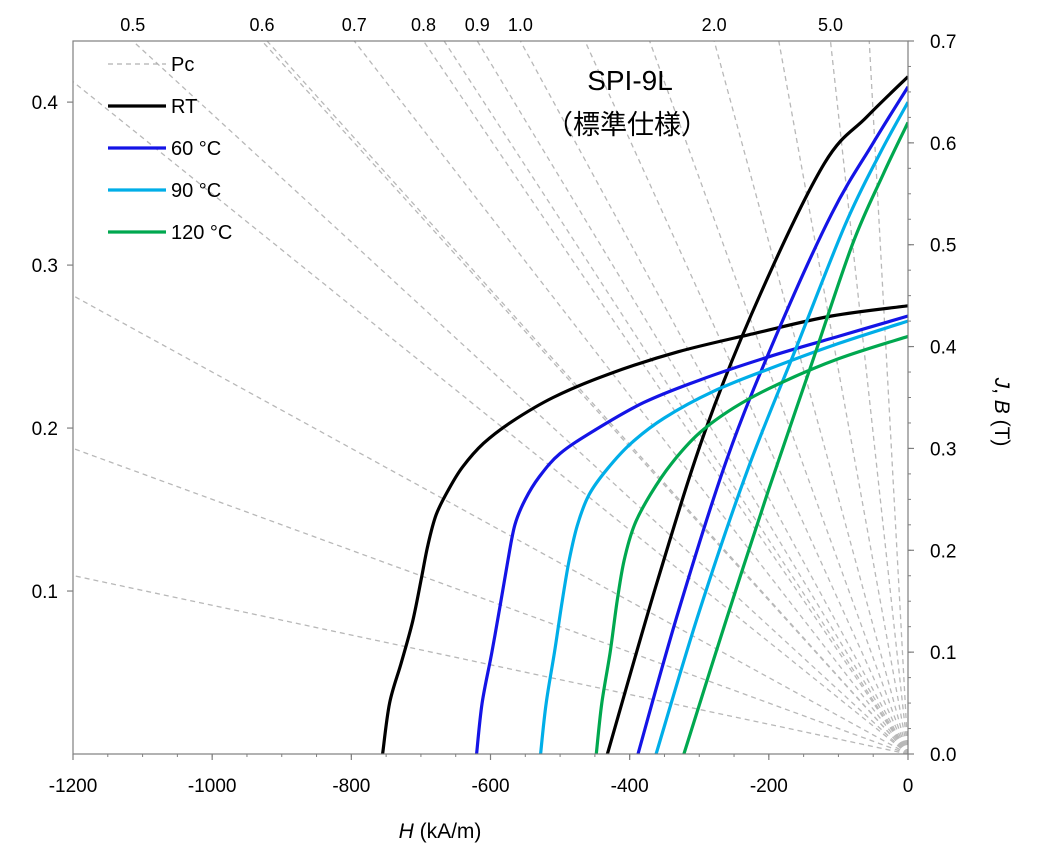 The image size is (1040, 864). What do you see at coordinates (943, 246) in the screenshot?
I see `y-right-tick-label: 0.5` at bounding box center [943, 246].